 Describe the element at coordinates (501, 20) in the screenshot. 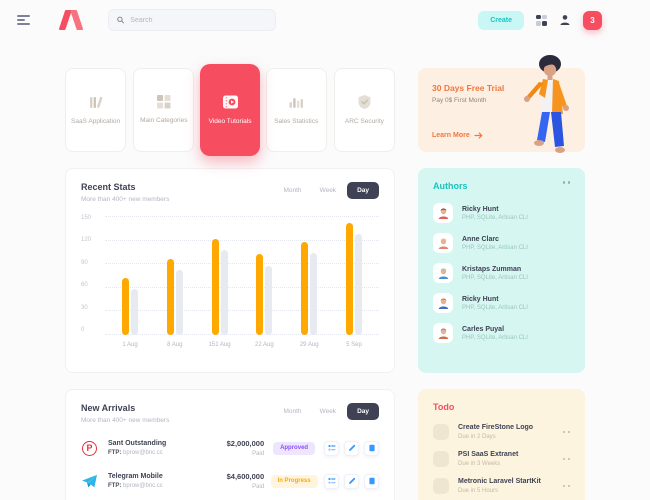

I see `create-button: Create` at that location.